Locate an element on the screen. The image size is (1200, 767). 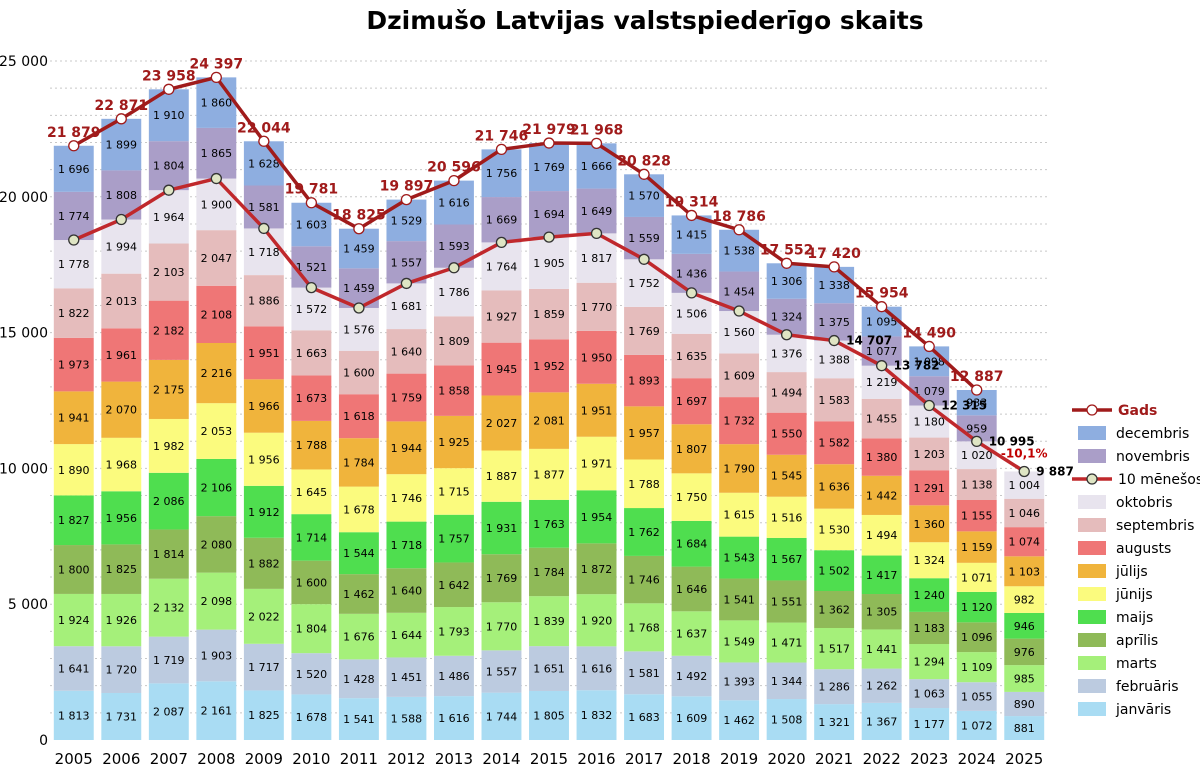
segment-label: 1 769 is located at coordinates (502, 578).